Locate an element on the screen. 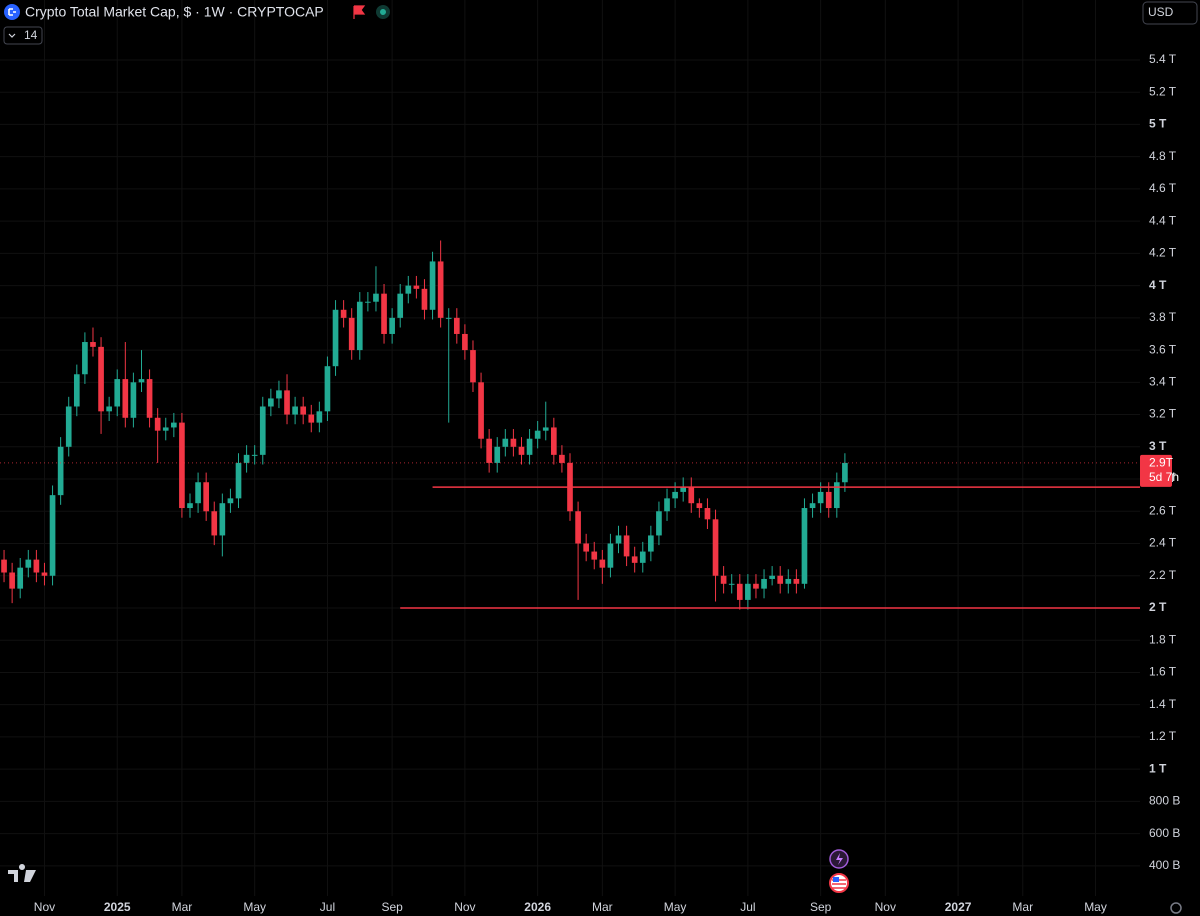 The image size is (1200, 916). x-tick-label: Jul is located at coordinates (747, 907).